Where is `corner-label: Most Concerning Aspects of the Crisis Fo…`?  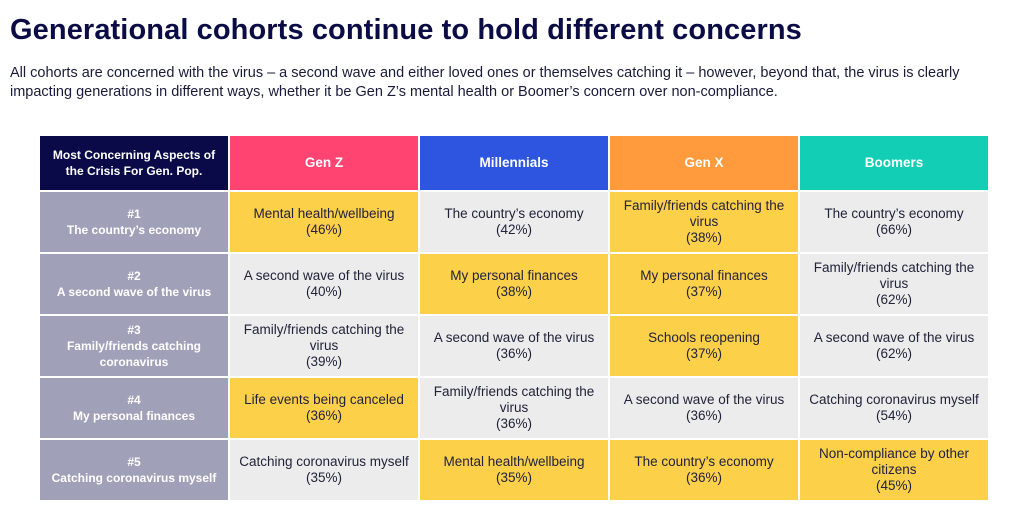
corner-label: Most Concerning Aspects of the Crisis Fo… is located at coordinates (134, 163).